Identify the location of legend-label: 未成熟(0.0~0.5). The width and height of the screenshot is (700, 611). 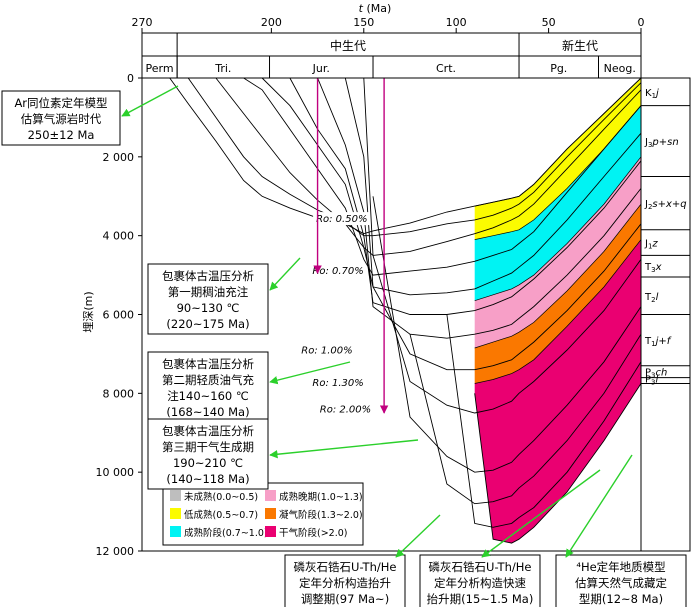
(221, 497).